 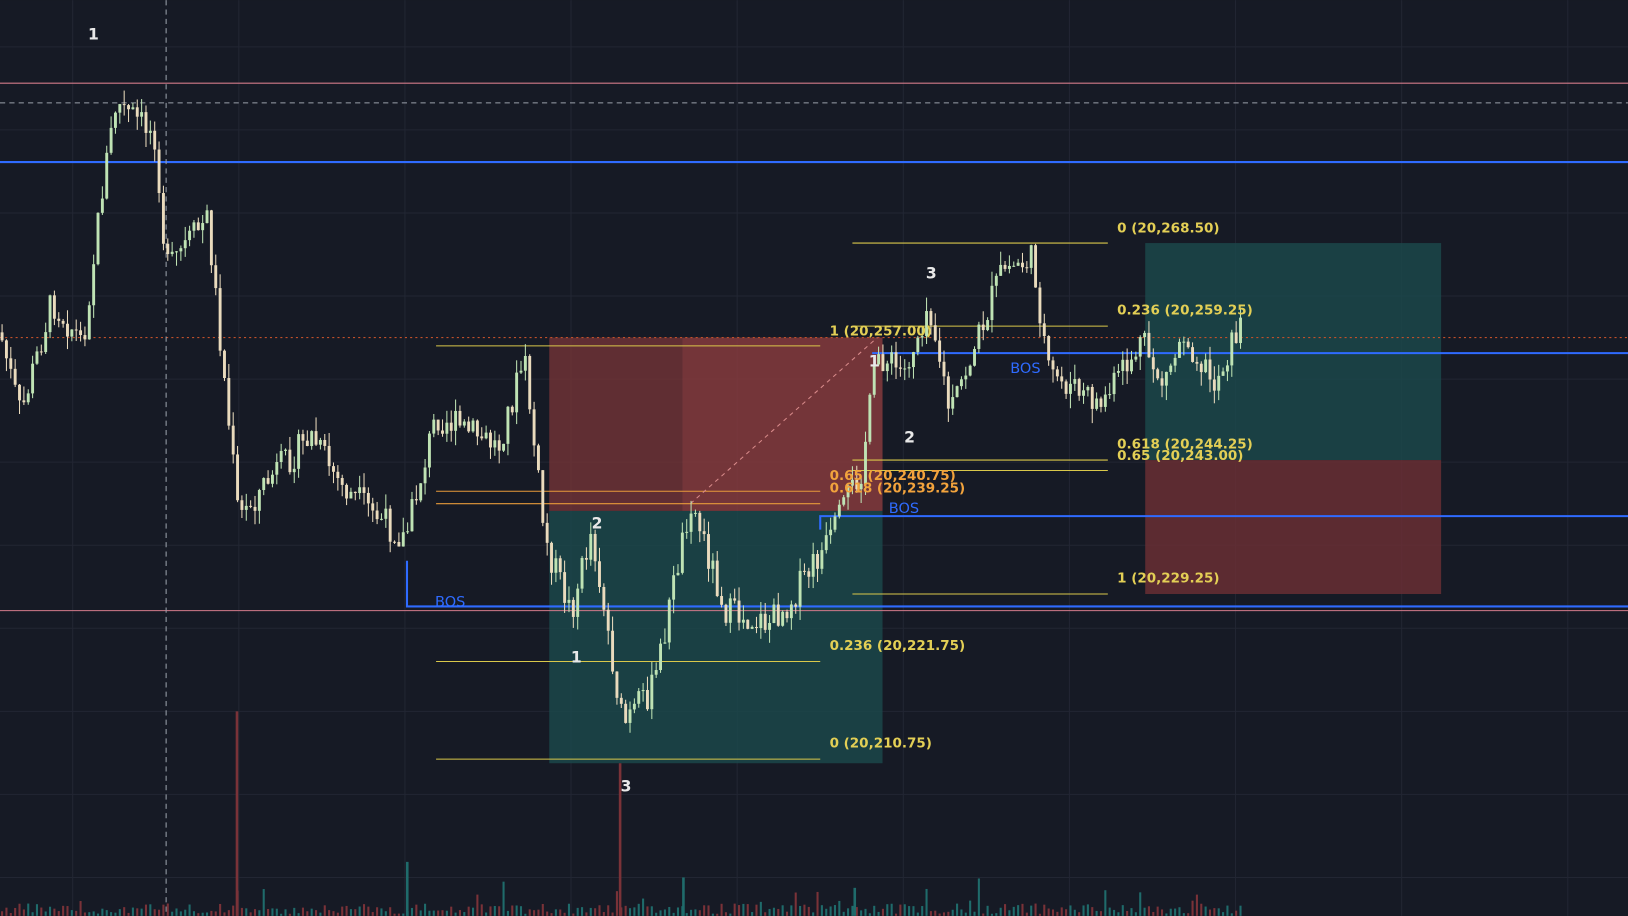 What do you see at coordinates (898, 488) in the screenshot?
I see `fib-label: 0.618 (20,239.25)` at bounding box center [898, 488].